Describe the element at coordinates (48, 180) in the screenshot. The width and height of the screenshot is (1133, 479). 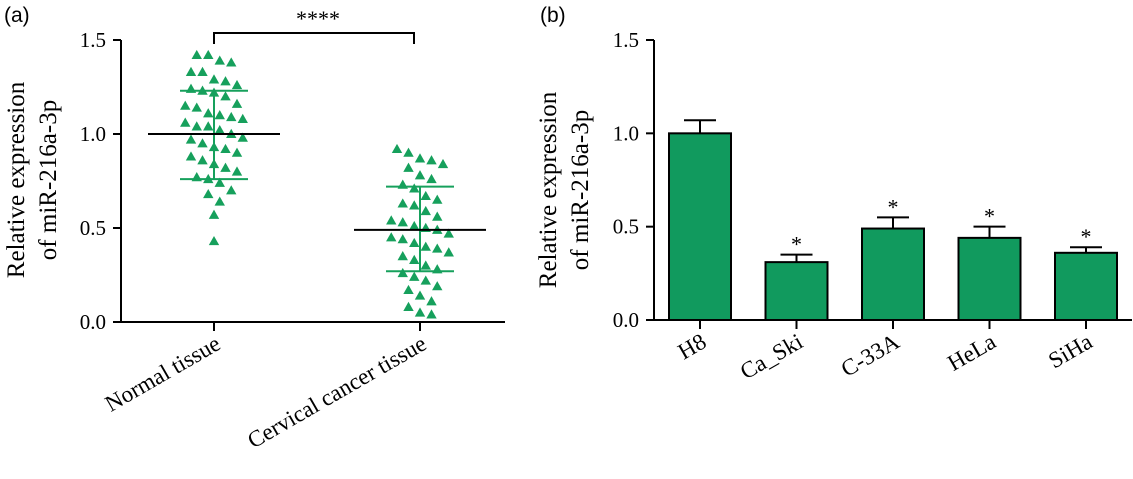
I see `panel-a-ylabel-line2: of miR-216a-3p` at that location.